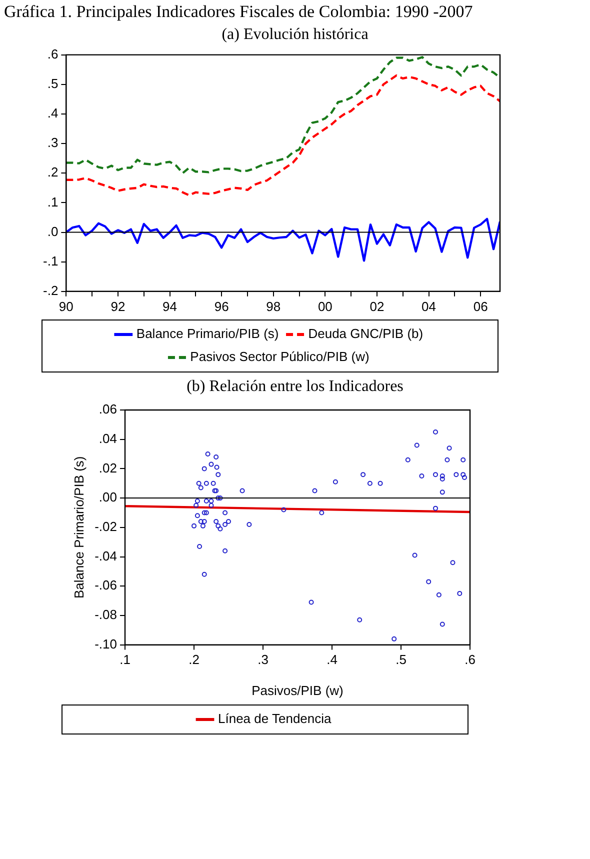  What do you see at coordinates (52, 142) in the screenshot?
I see `y-tick-label: .3` at bounding box center [52, 142].